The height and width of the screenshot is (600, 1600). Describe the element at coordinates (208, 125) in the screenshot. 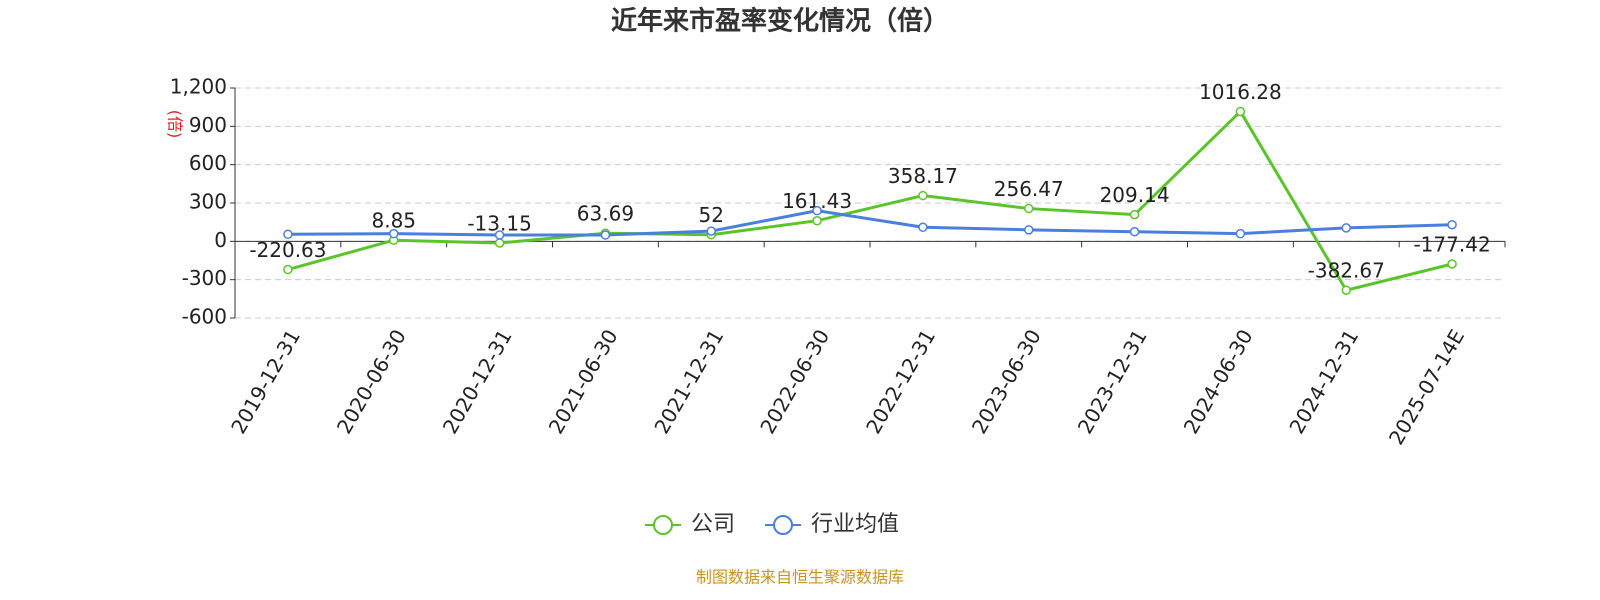

I see `y-tick-label: 900` at that location.